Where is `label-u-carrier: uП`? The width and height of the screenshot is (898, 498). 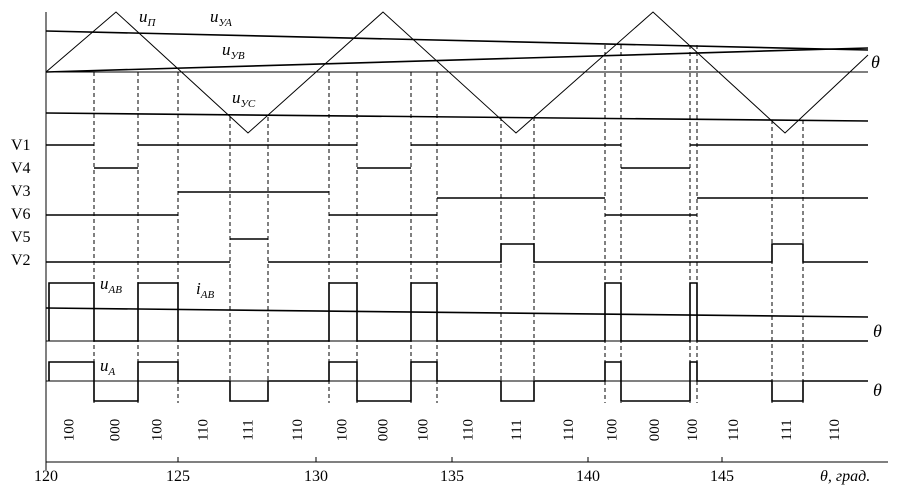
label-u-carrier: uП is located at coordinates (148, 18).